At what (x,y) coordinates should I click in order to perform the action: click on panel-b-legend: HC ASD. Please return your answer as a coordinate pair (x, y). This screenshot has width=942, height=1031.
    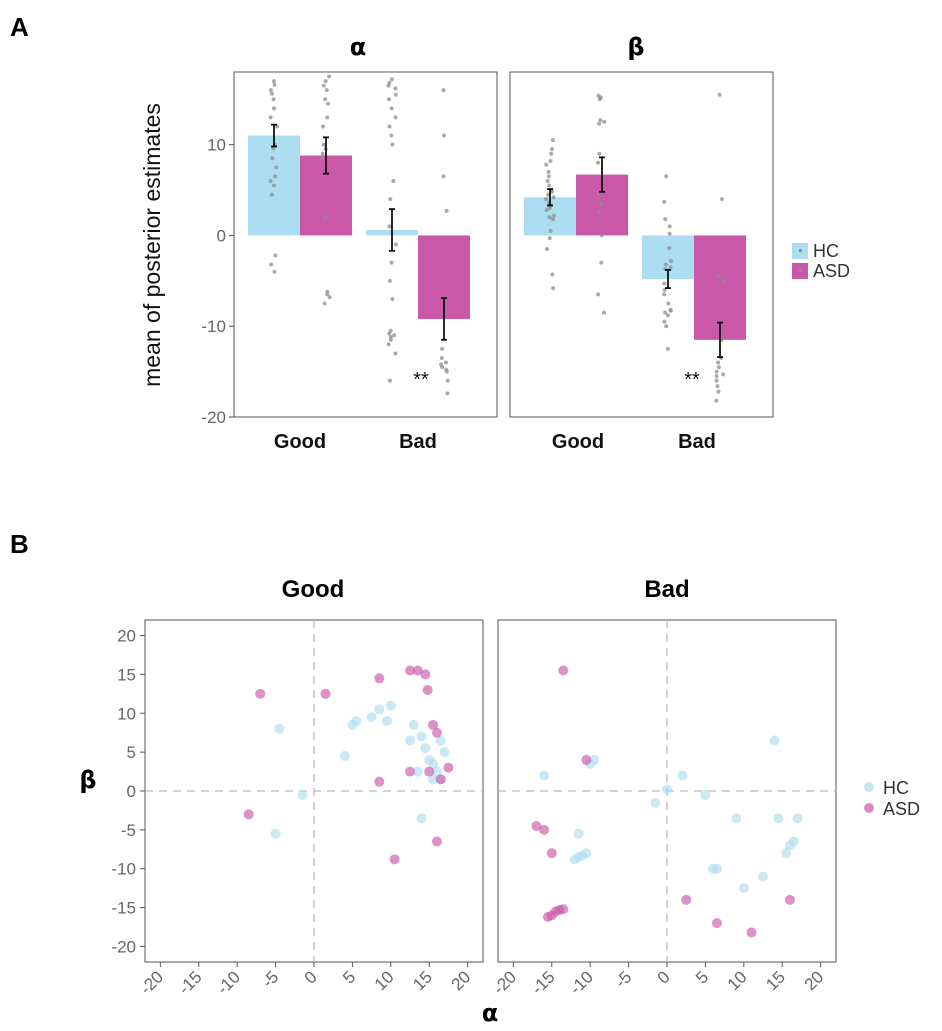
    Looking at the image, I should click on (892, 798).